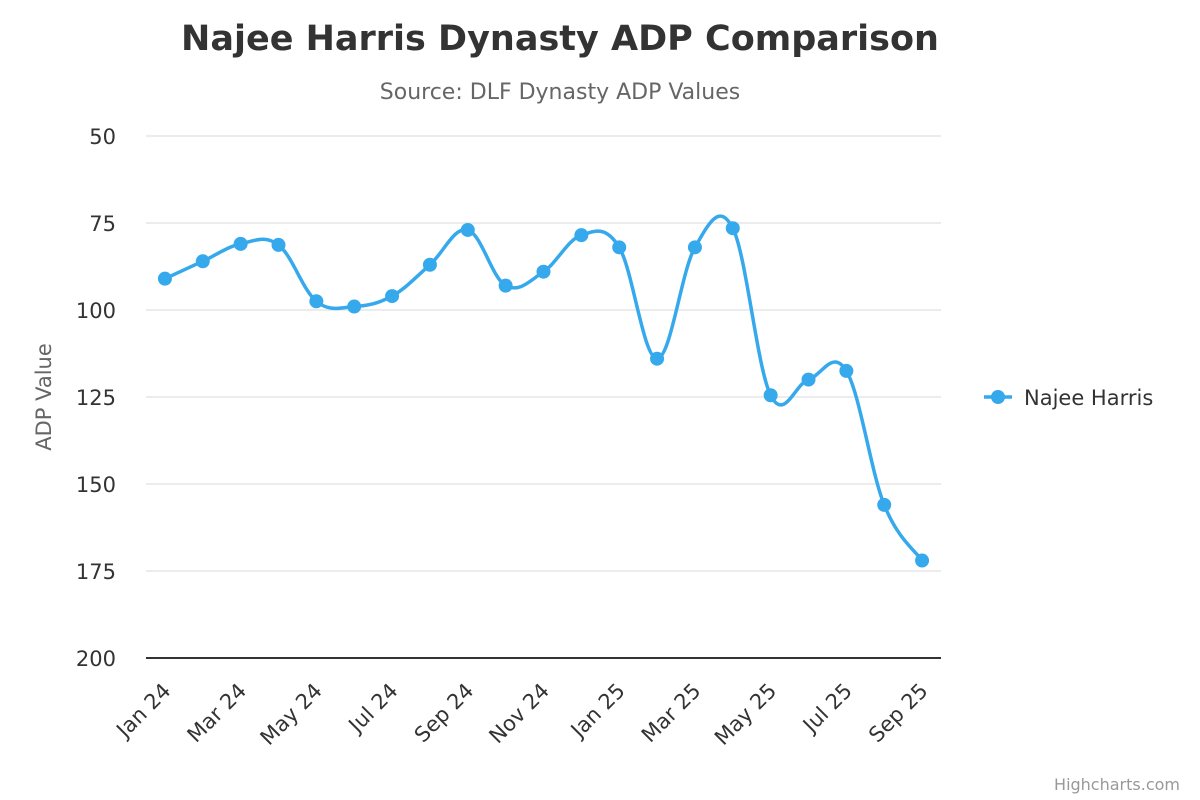 The width and height of the screenshot is (1200, 800). What do you see at coordinates (827, 709) in the screenshot?
I see `x-tick-label: Jul 25` at bounding box center [827, 709].